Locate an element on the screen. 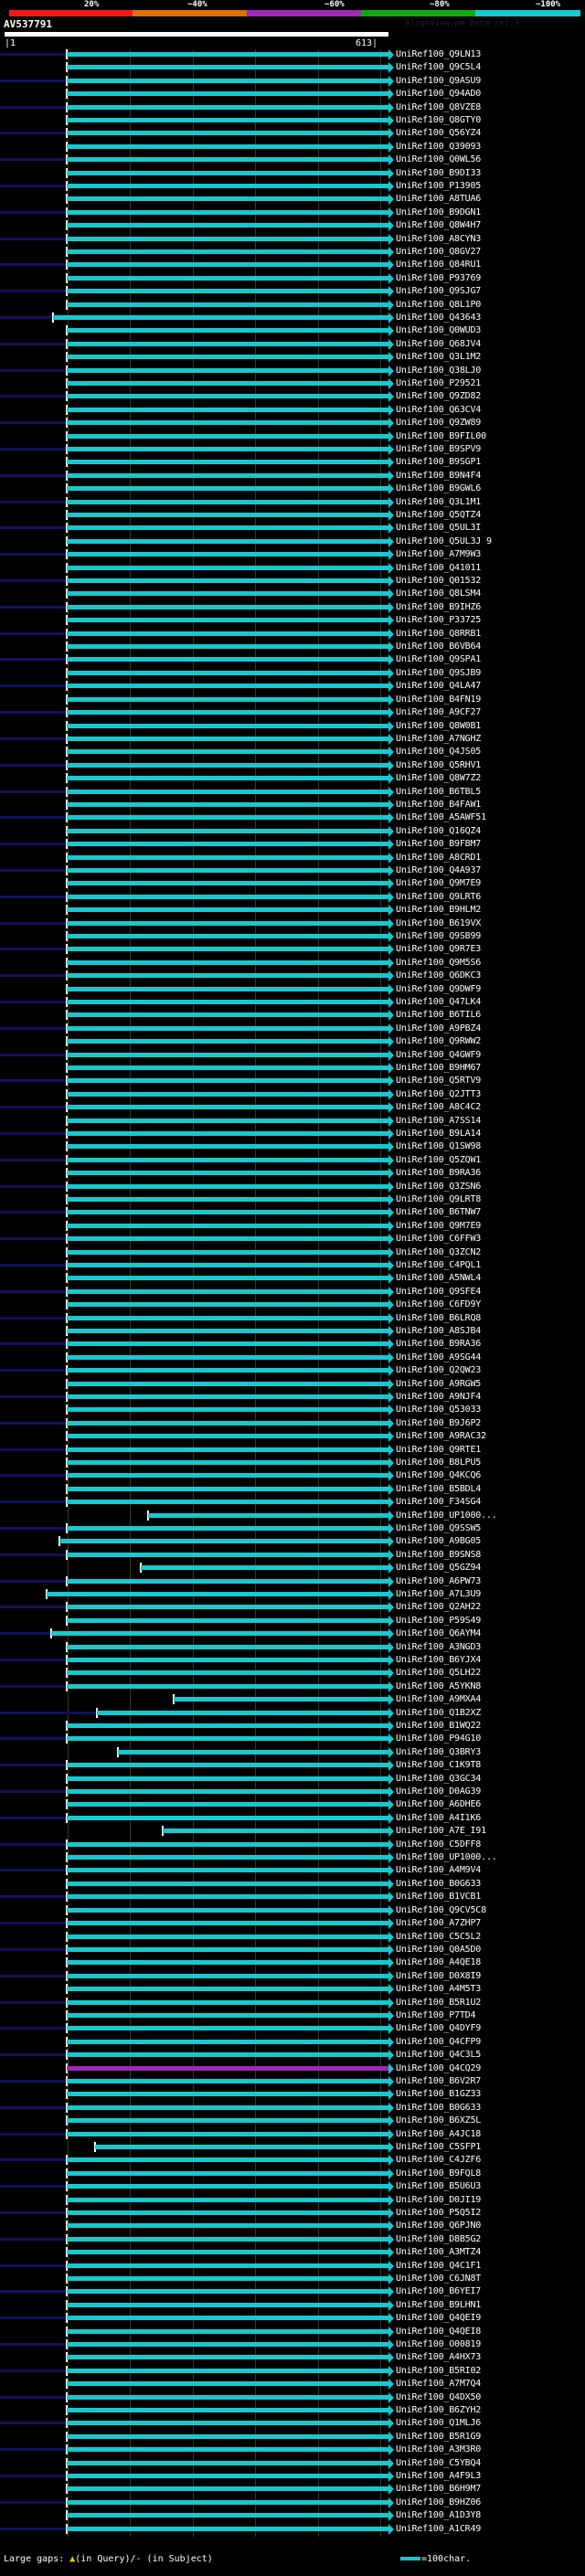  hit-row: UniRef100_Q6AYM4 is located at coordinates (293, 1634).